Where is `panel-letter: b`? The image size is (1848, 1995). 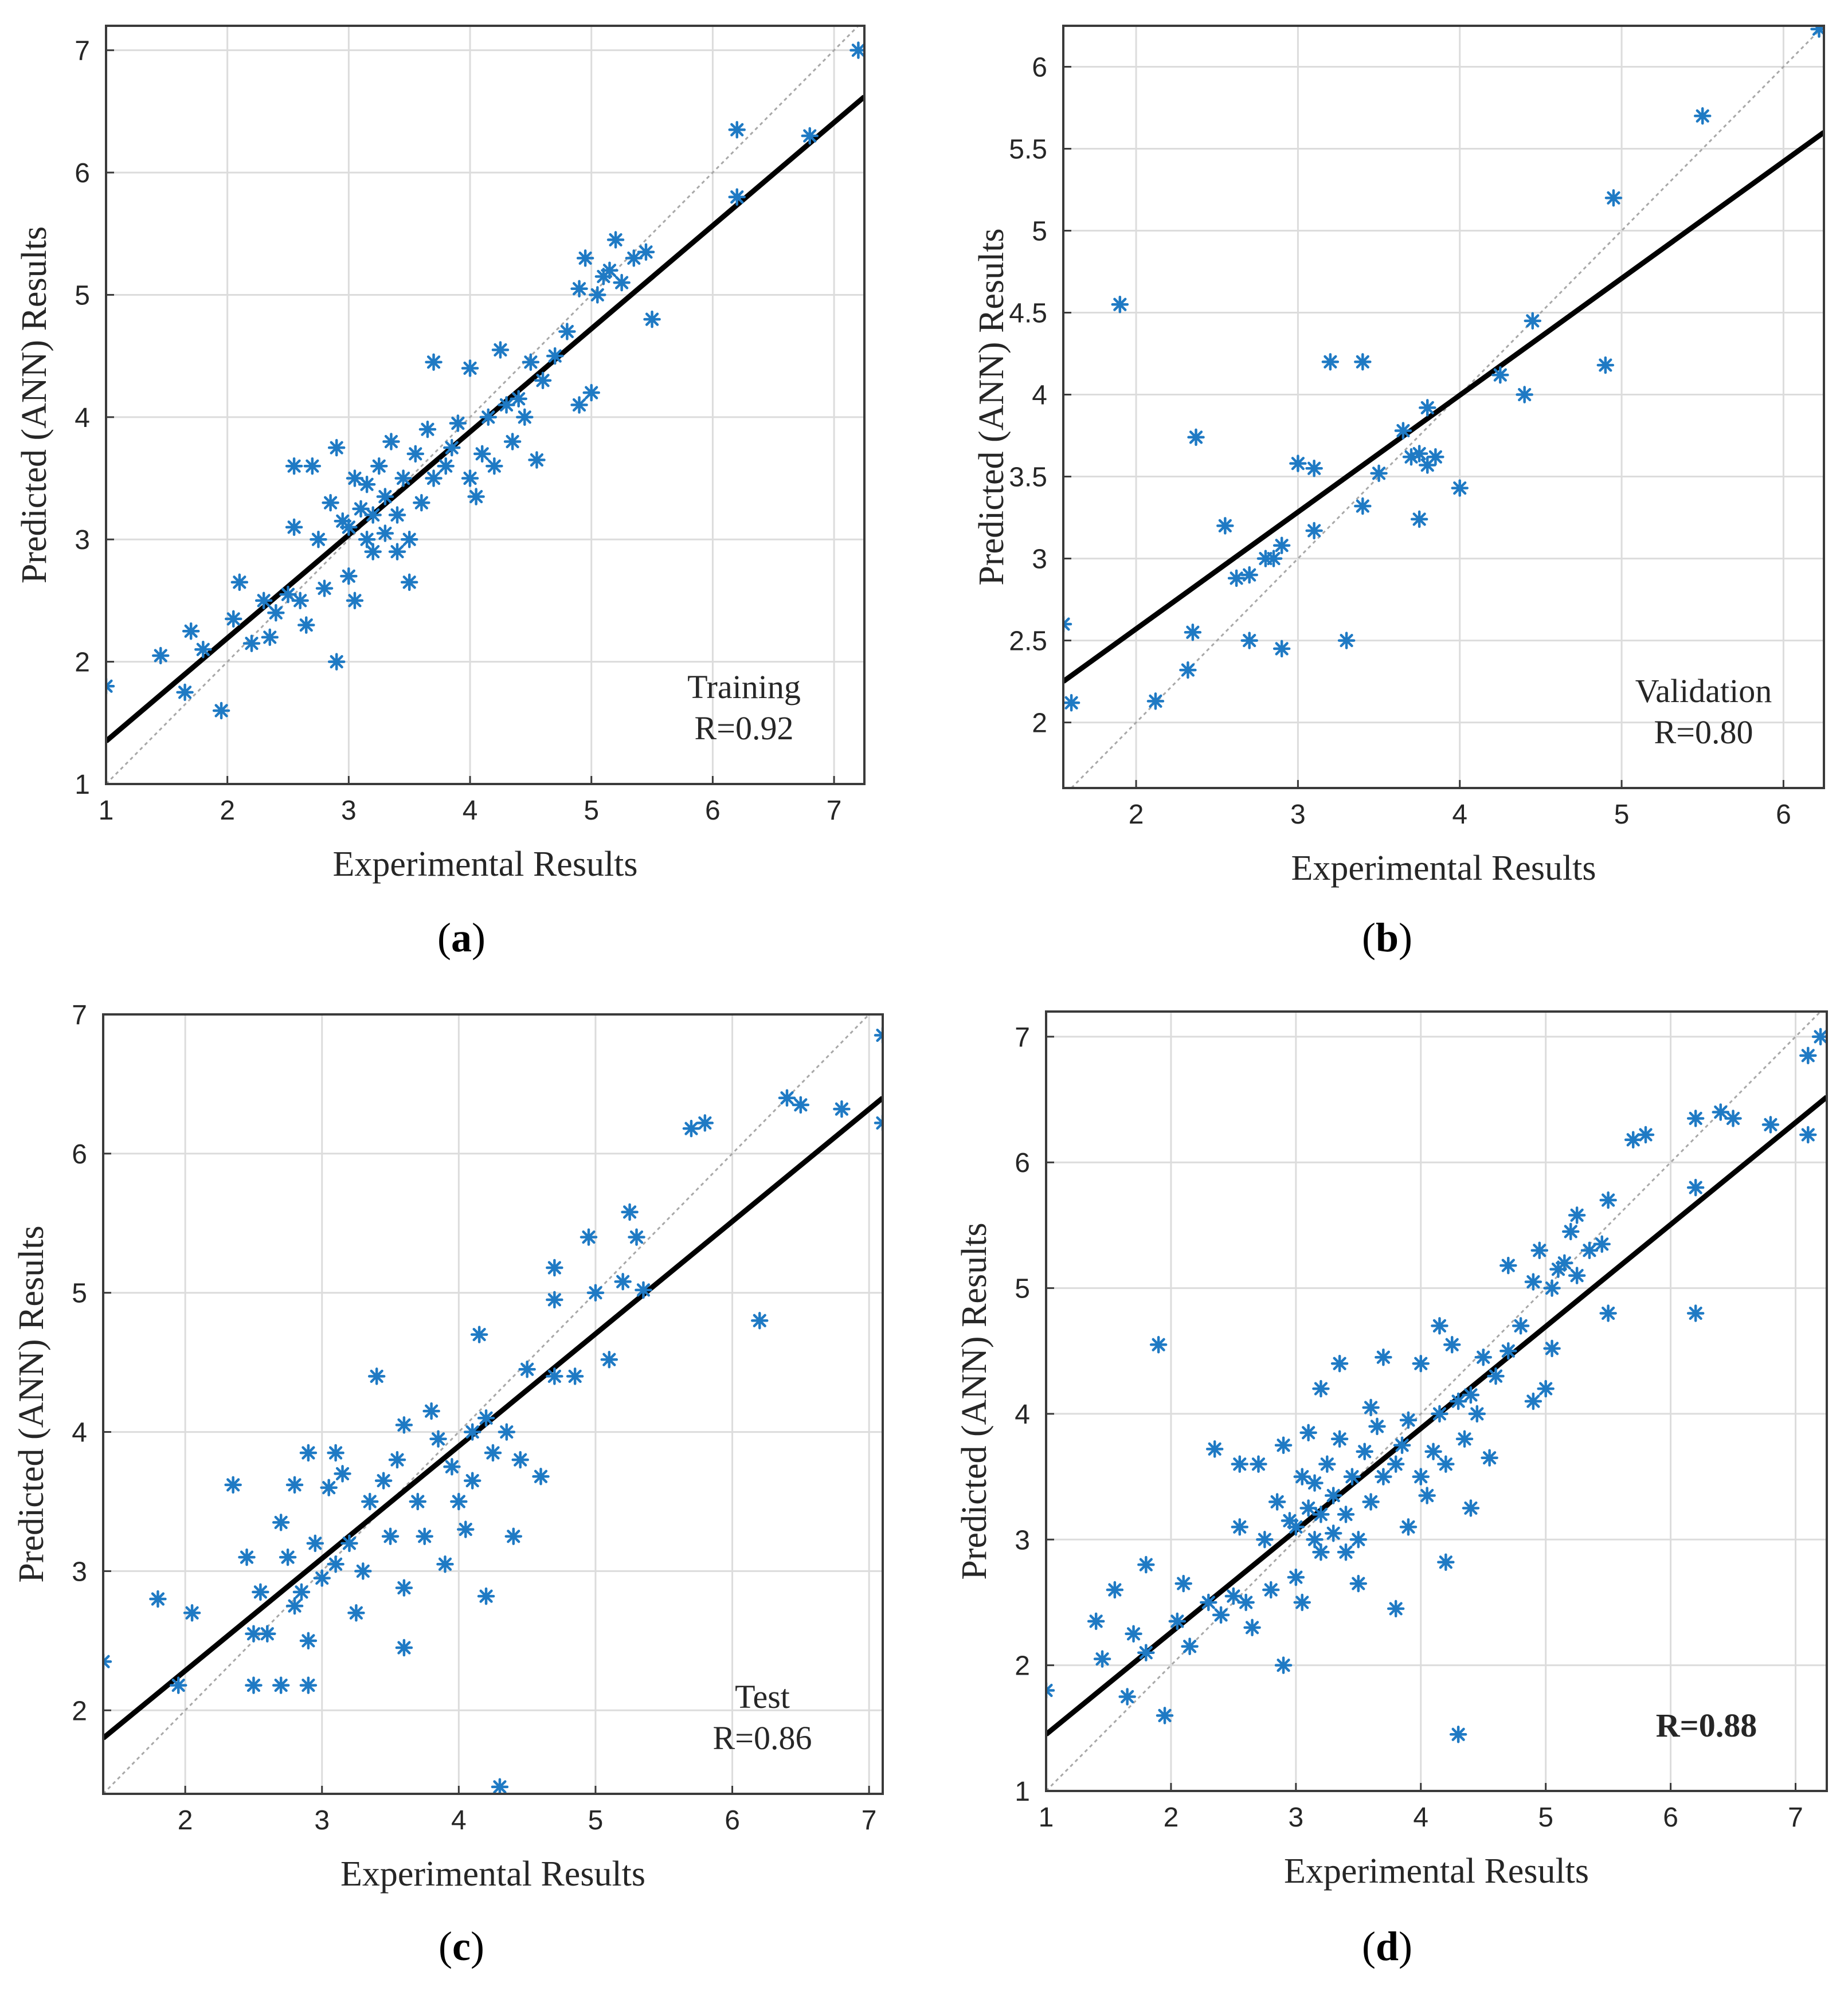
panel-letter: b is located at coordinates (1387, 938).